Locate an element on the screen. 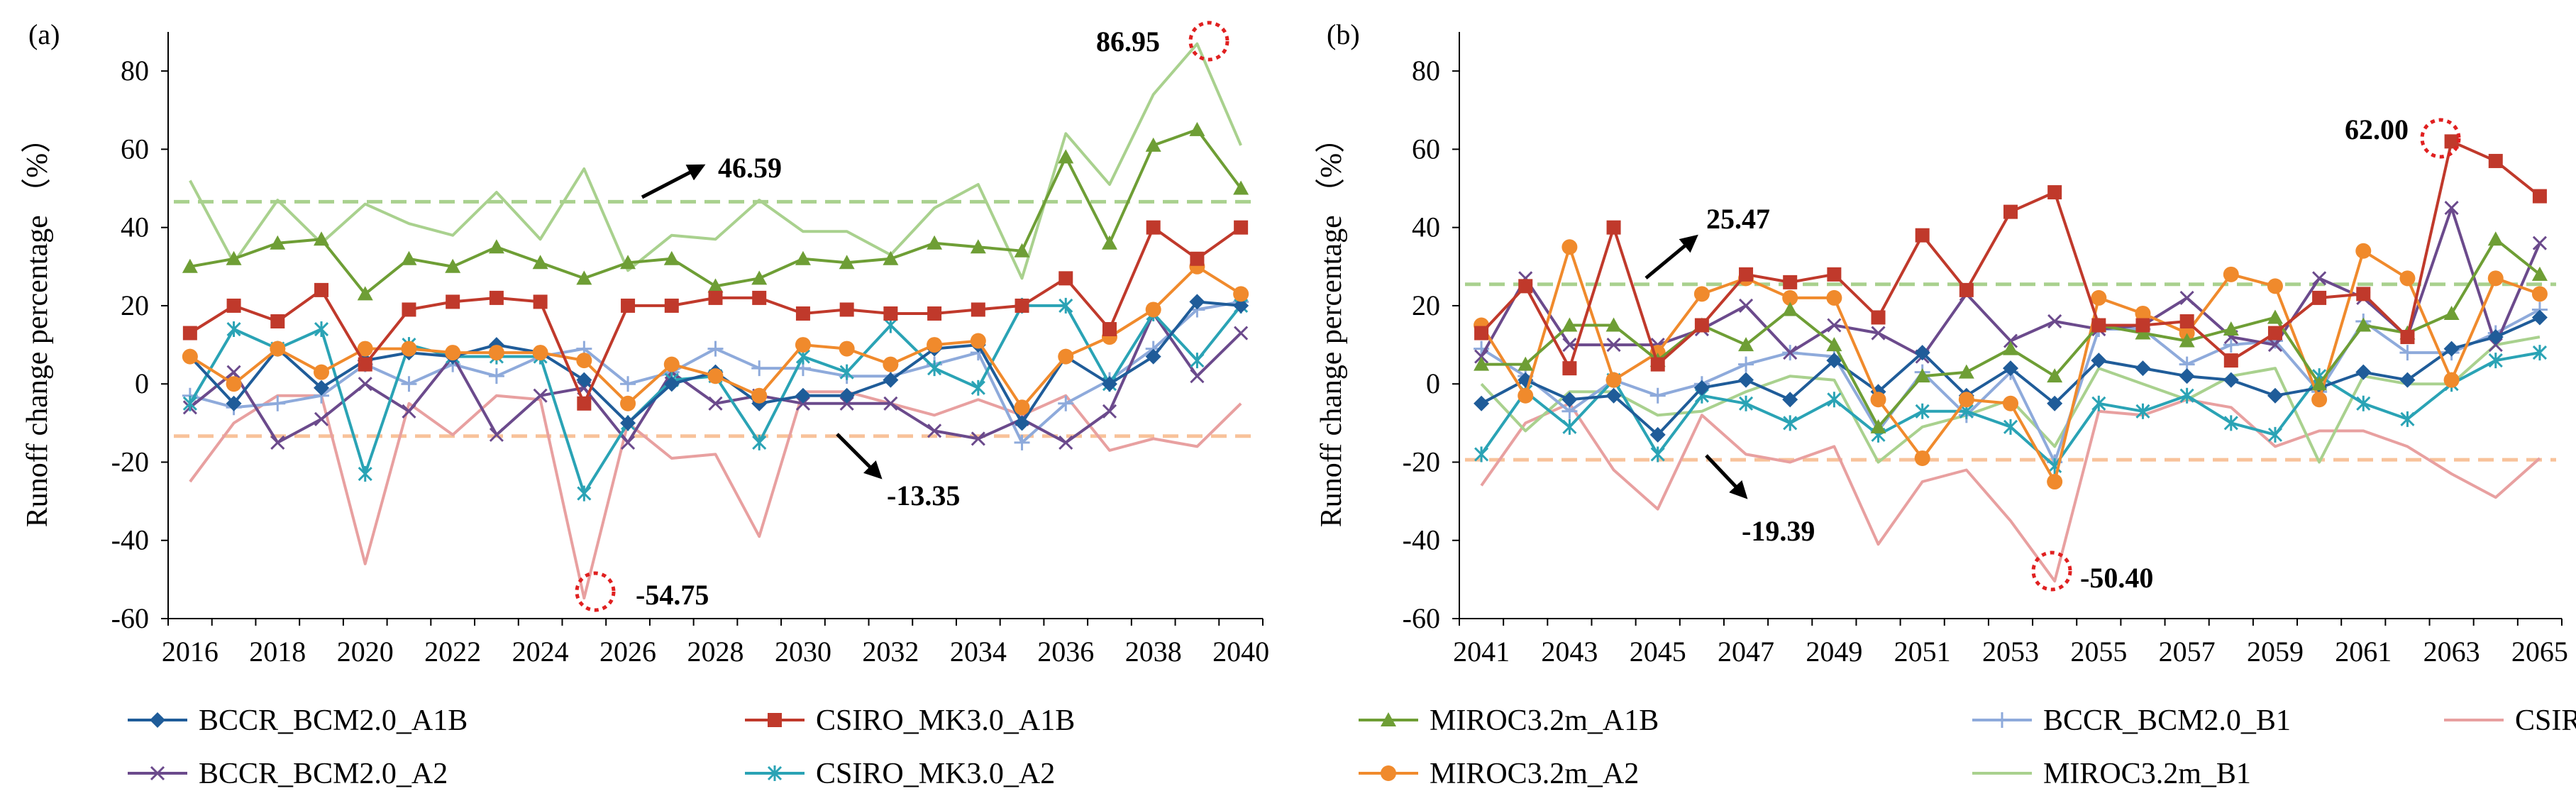 This screenshot has width=2576, height=808. y-tick-label: 40 is located at coordinates (1426, 227).